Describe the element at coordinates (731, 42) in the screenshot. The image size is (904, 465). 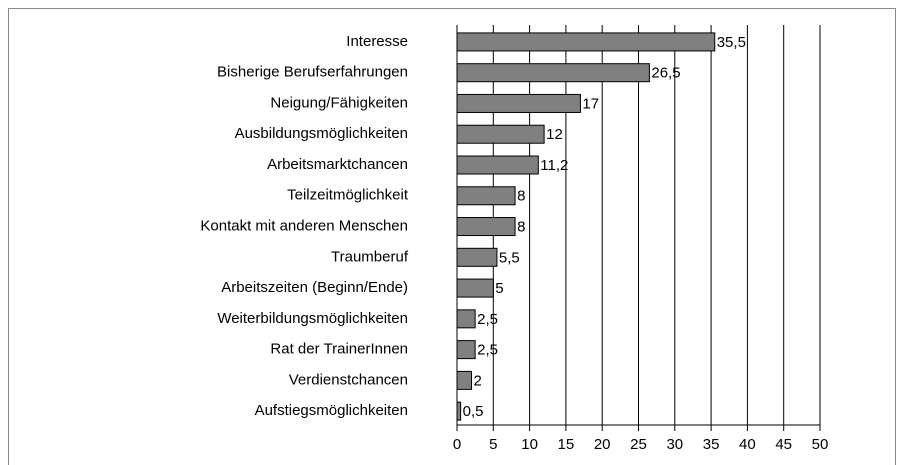
I see `value-label: 35,5` at that location.